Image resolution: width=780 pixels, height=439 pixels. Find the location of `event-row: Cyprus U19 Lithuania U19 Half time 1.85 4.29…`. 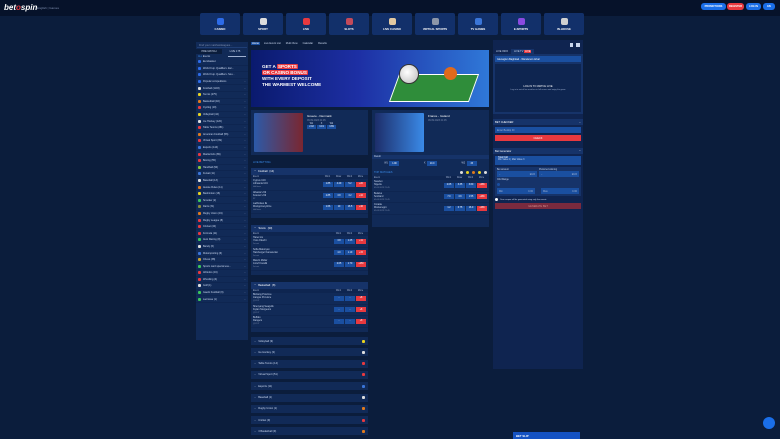

event-row: Cyprus U19 Lithuania U19 Half time 1.85 4.29… is located at coordinates (309, 185).